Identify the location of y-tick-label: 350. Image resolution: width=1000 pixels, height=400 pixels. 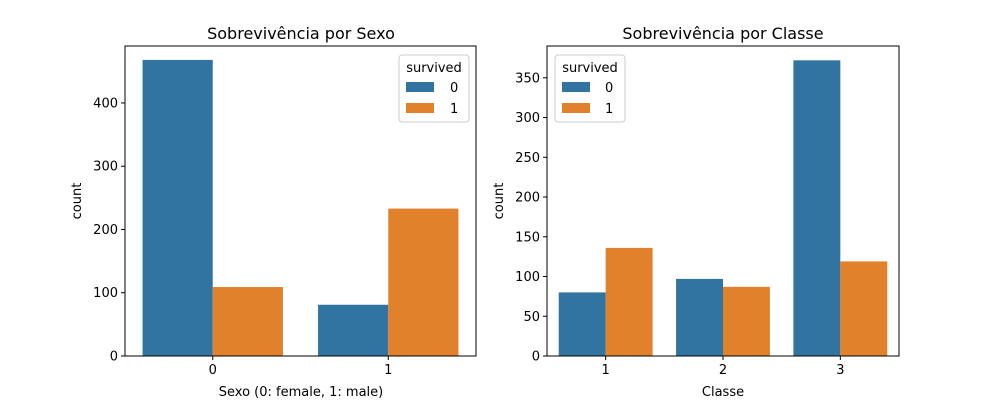
(527, 78).